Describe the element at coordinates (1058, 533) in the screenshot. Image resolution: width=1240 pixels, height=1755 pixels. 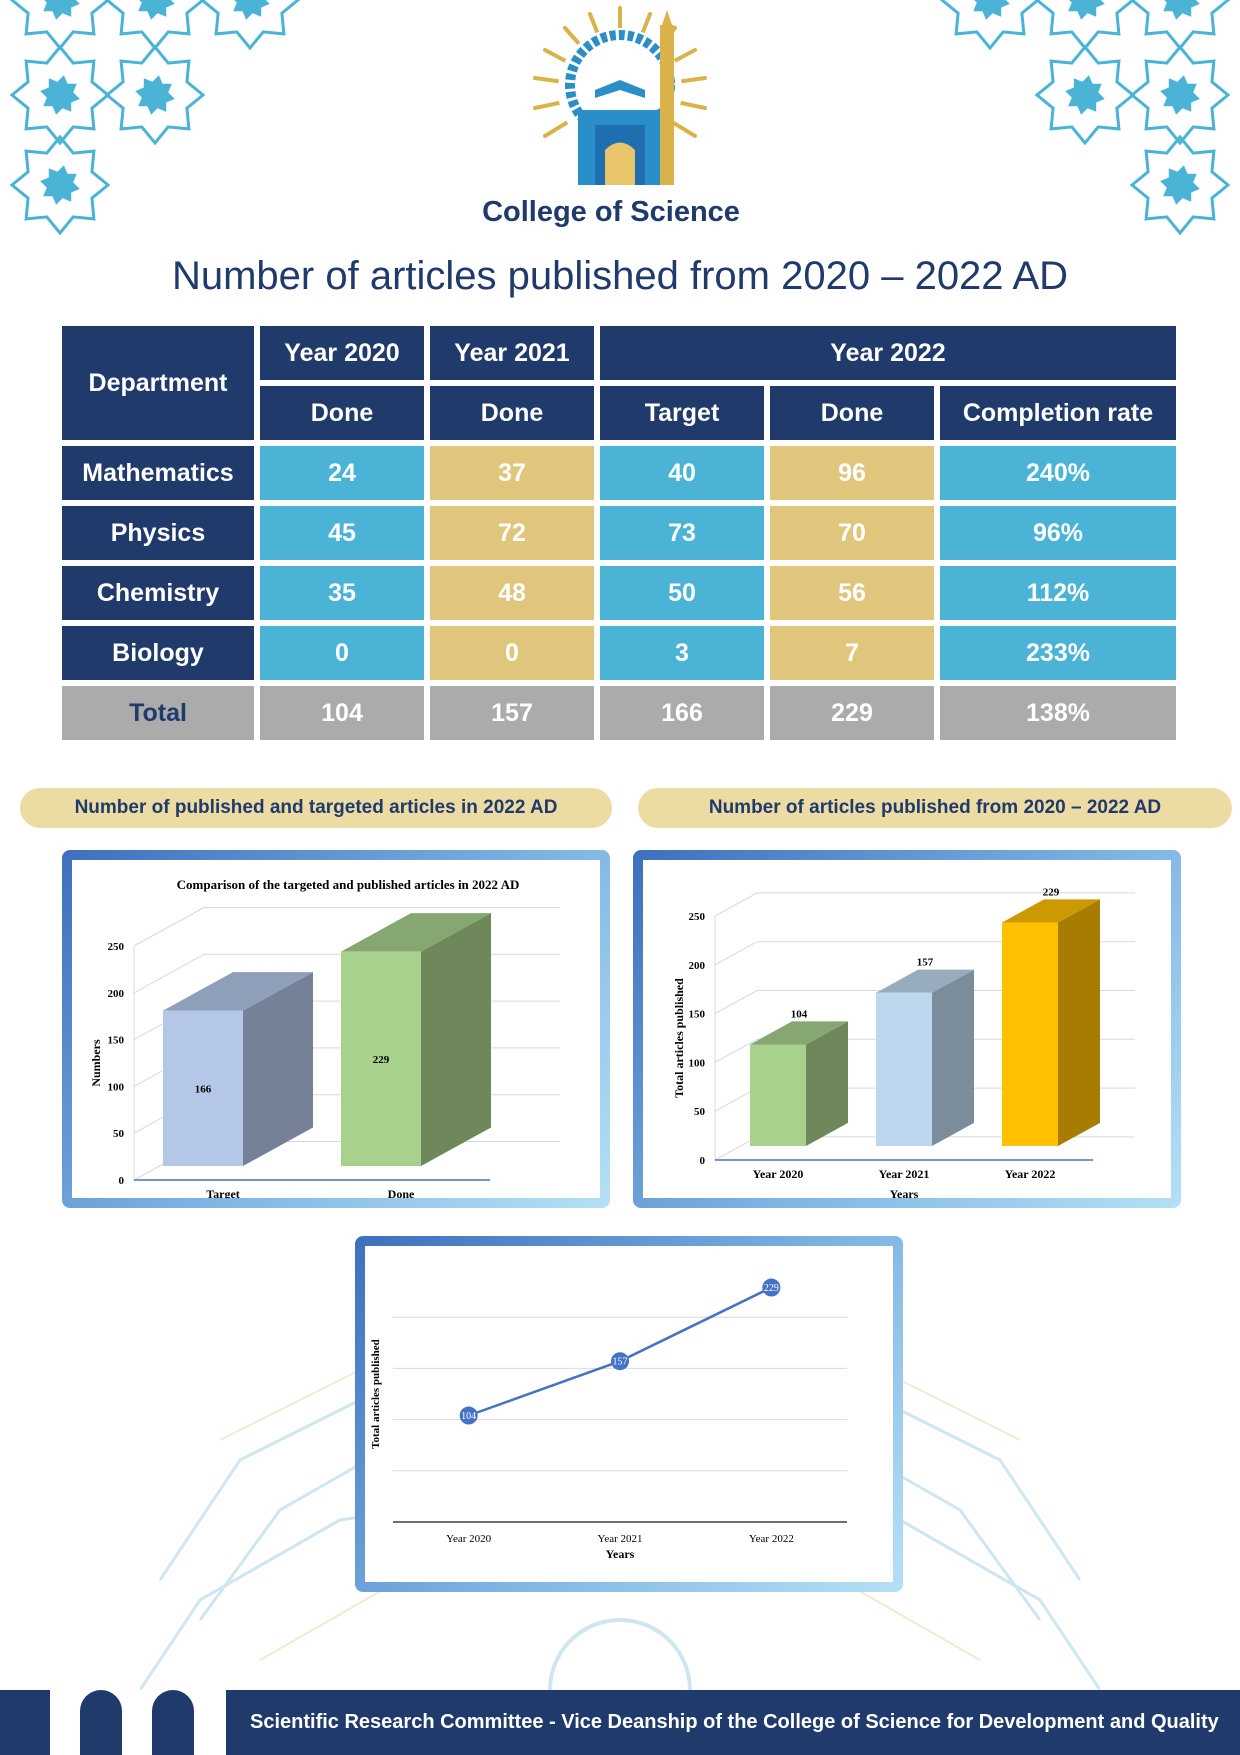
I see `cell-completion-rate: 96%` at that location.